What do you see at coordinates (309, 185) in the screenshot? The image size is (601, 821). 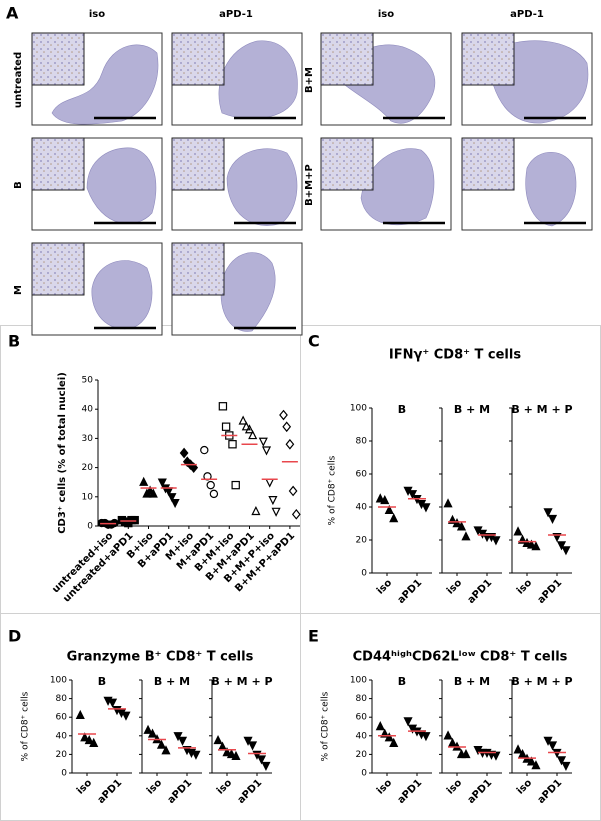 I see `row-label: B+M+P` at bounding box center [309, 185].